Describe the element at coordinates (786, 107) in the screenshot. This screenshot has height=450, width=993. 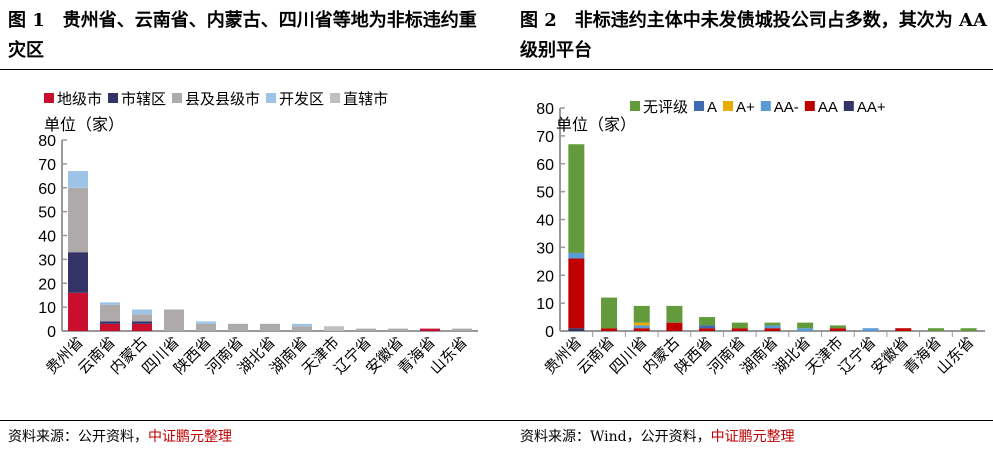
I see `legend-label: AA-` at that location.